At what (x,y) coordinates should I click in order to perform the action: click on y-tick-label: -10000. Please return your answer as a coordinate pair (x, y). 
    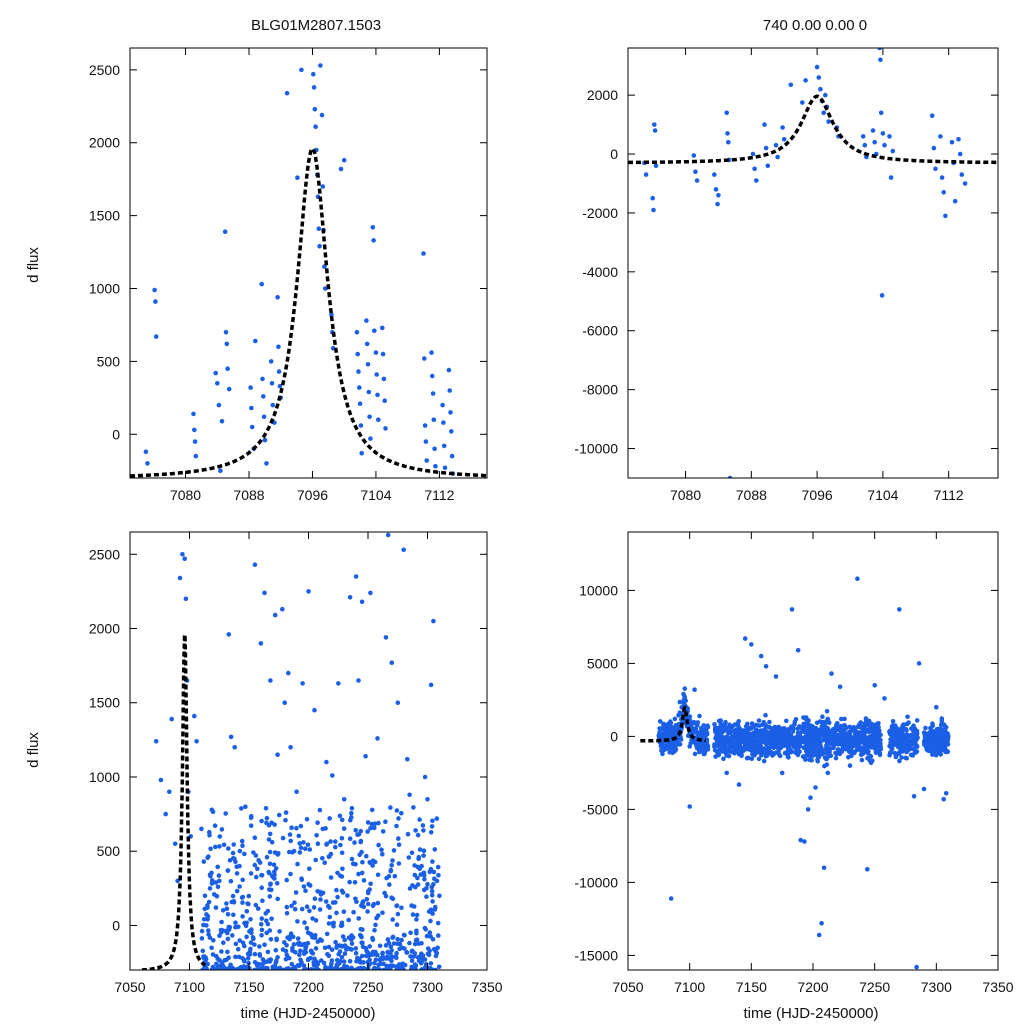
    Looking at the image, I should click on (596, 882).